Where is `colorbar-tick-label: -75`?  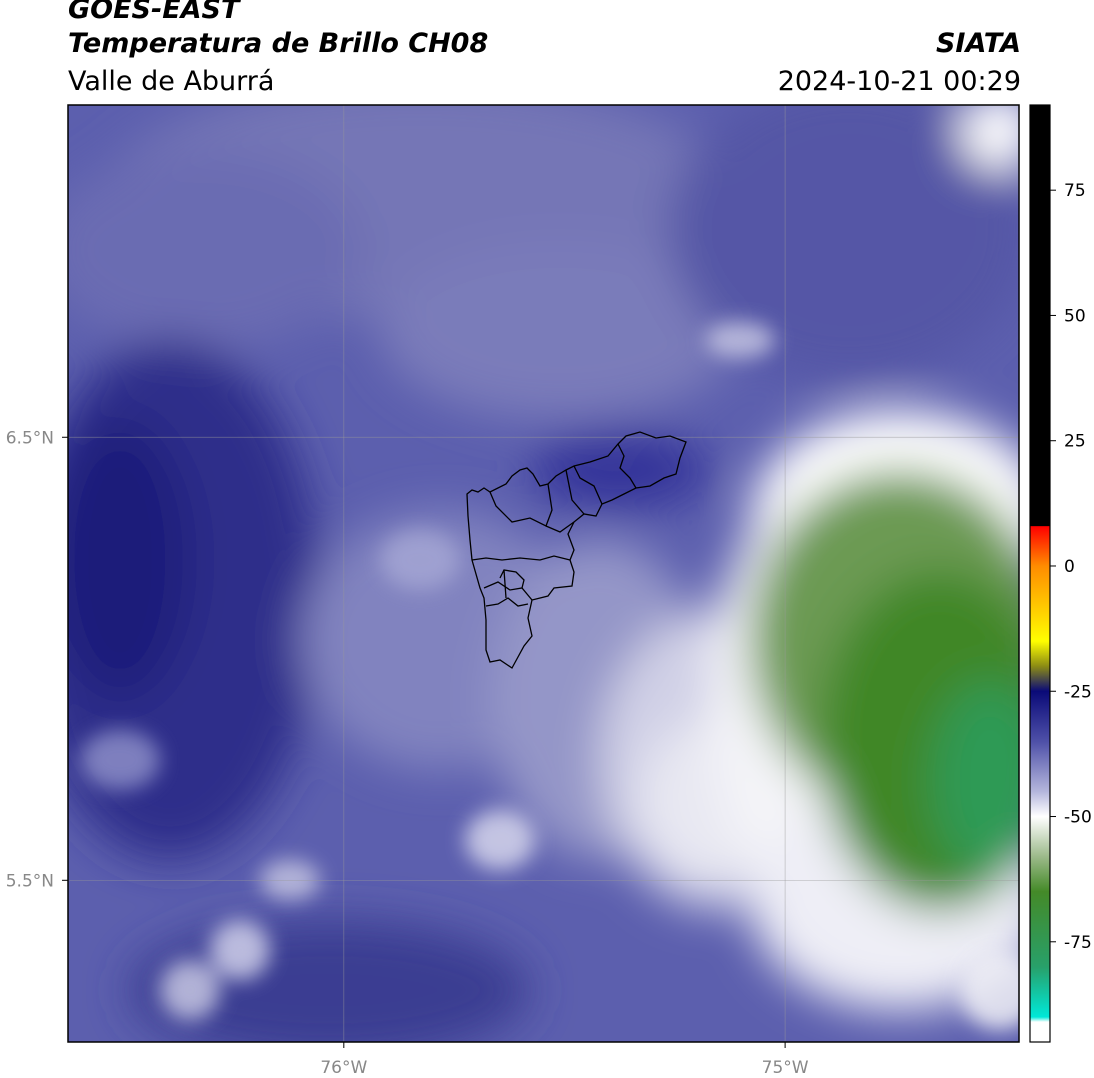
colorbar-tick-label: -75 is located at coordinates (1078, 943).